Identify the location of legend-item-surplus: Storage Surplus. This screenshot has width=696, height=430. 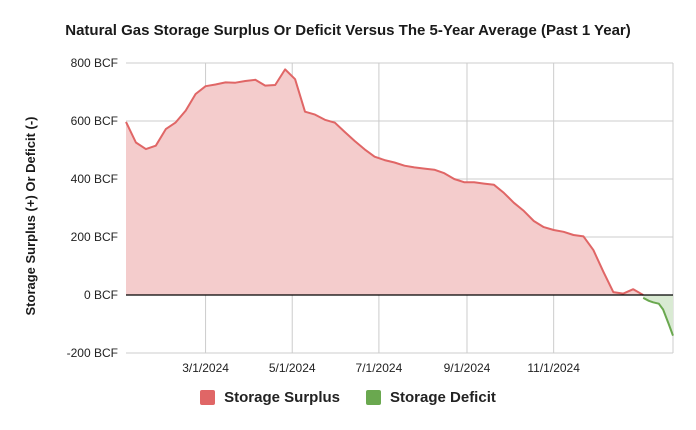
(270, 397).